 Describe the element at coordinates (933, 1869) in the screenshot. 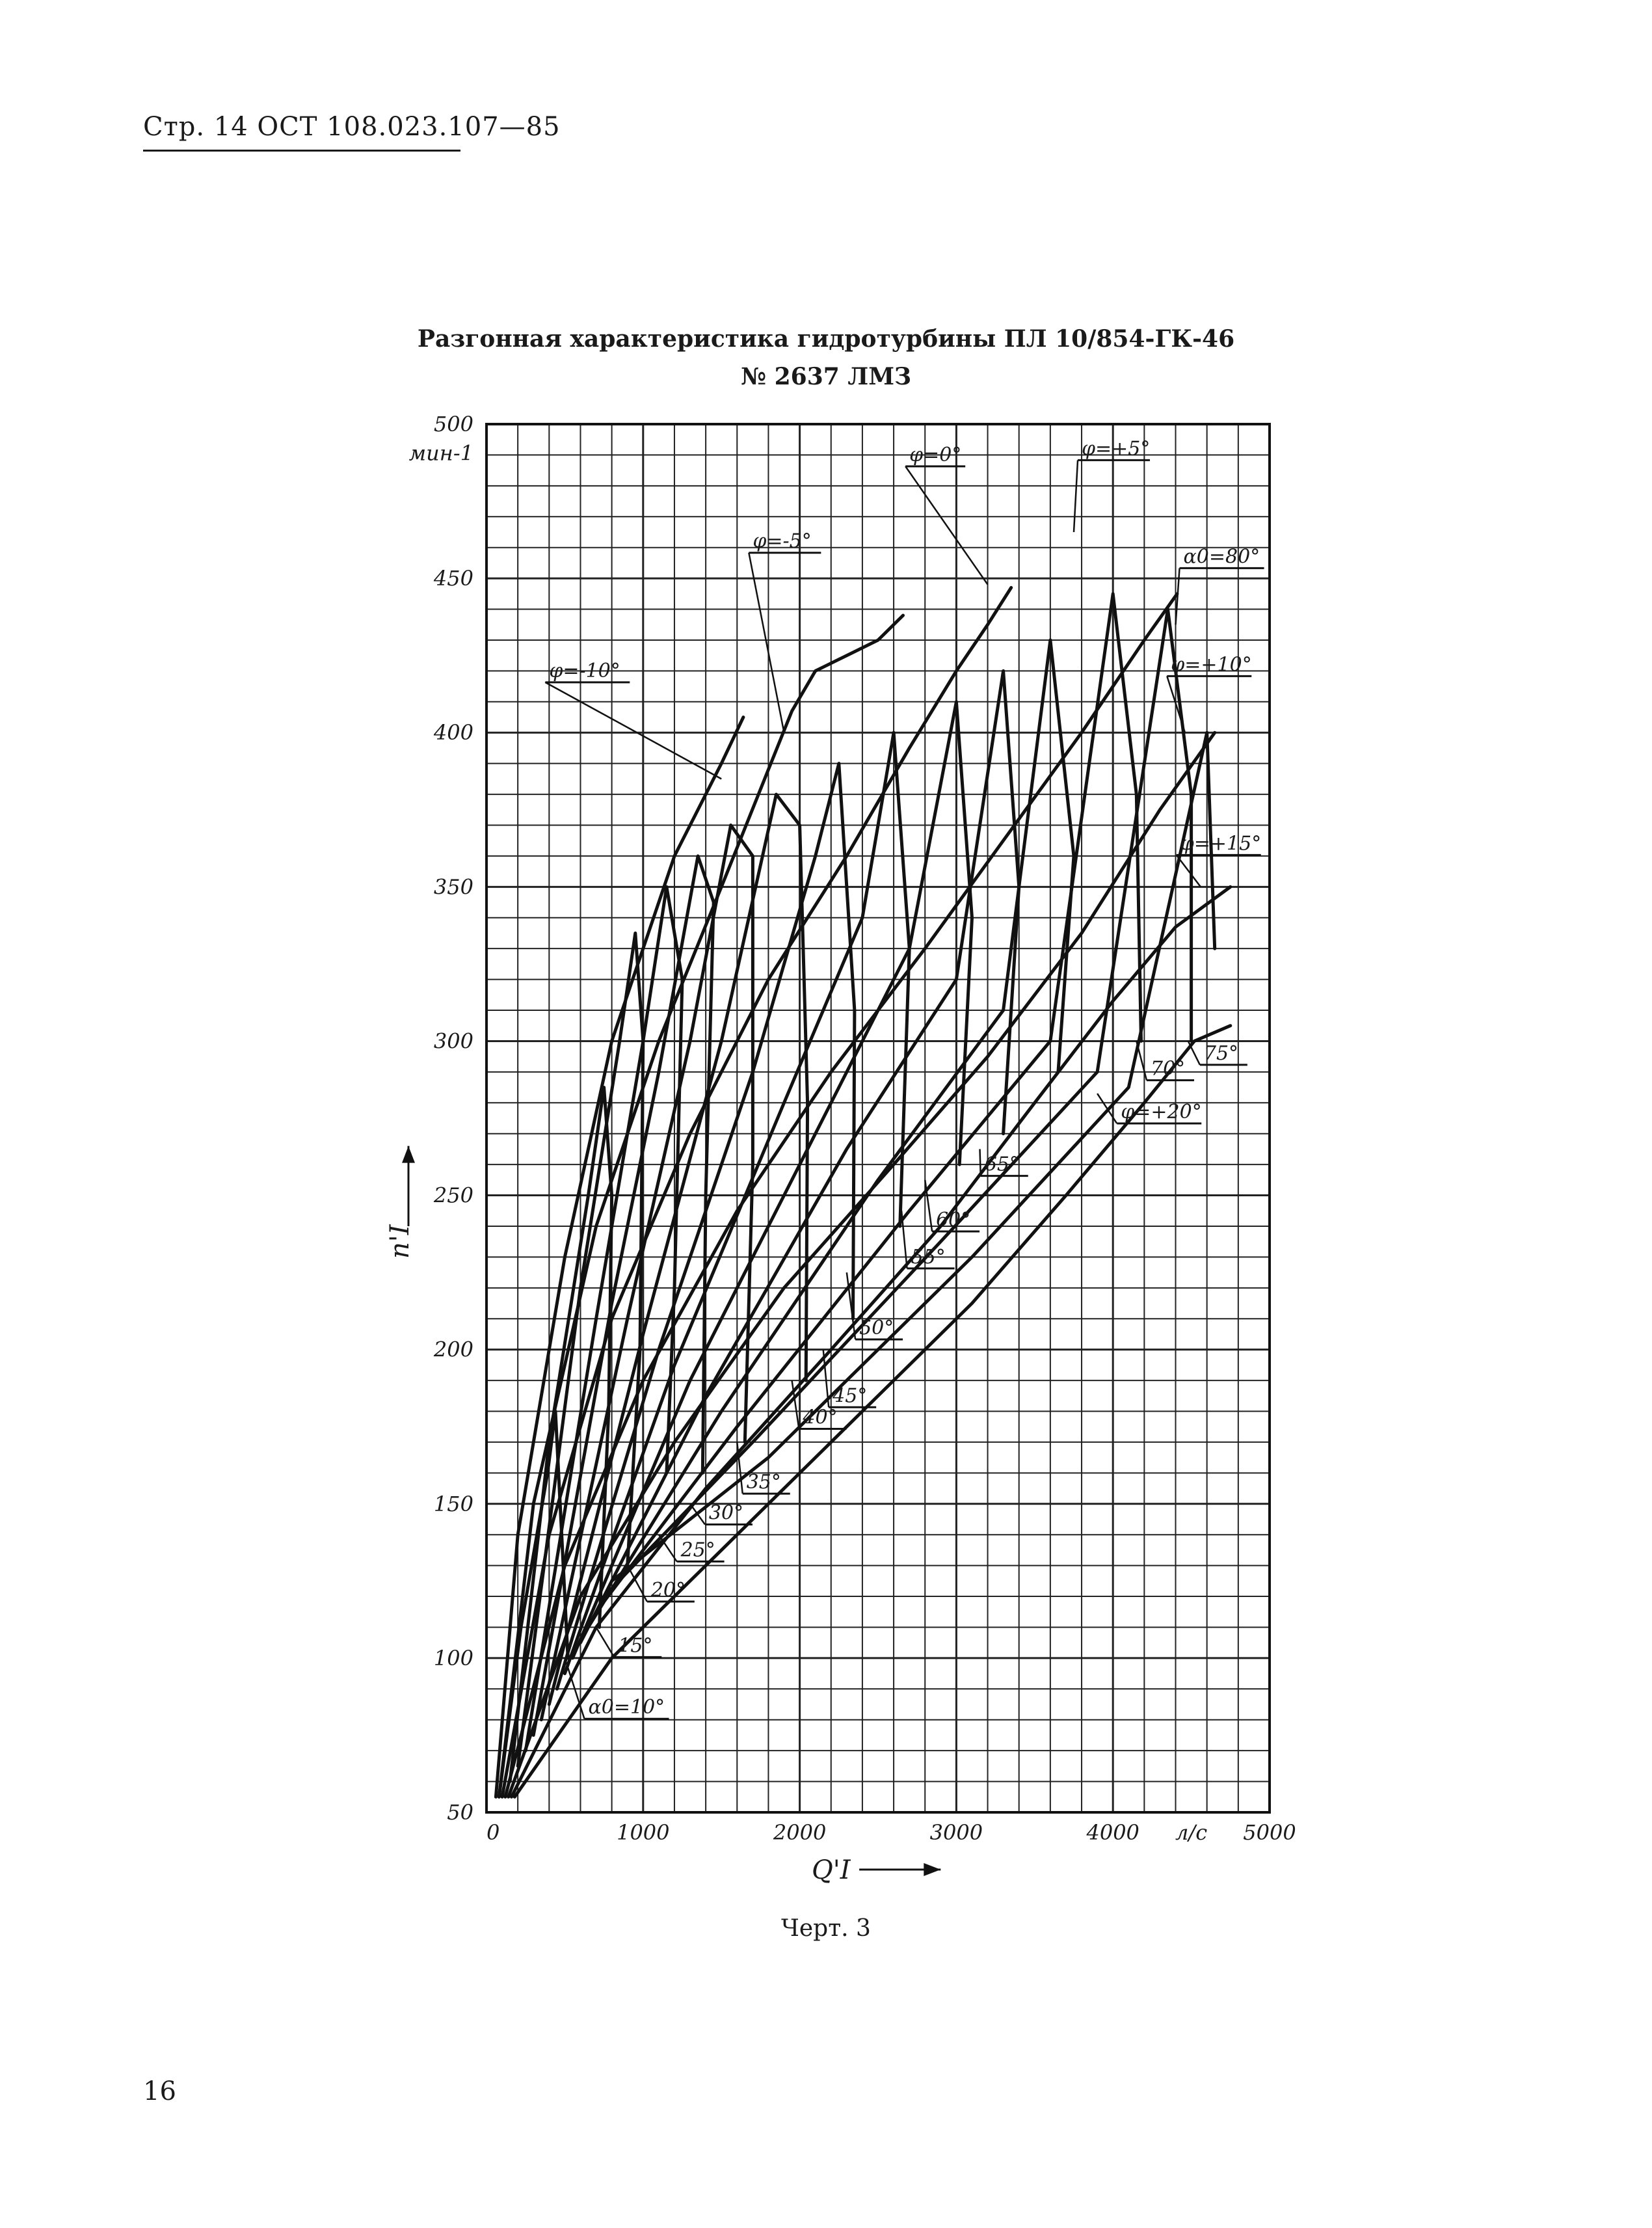

I see `x-axis-arrowhead` at that location.